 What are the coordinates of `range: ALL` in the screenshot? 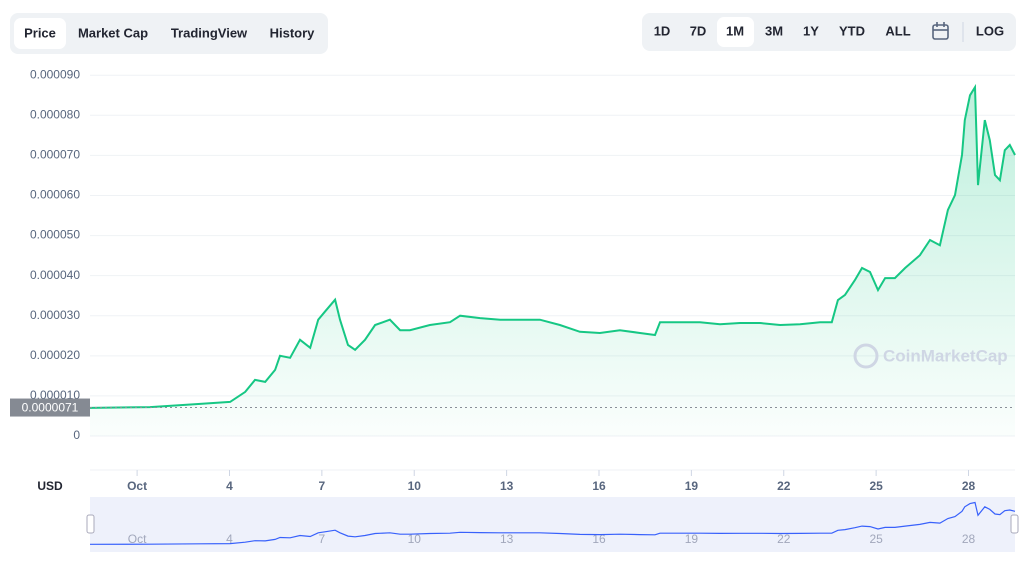 It's located at (897, 30).